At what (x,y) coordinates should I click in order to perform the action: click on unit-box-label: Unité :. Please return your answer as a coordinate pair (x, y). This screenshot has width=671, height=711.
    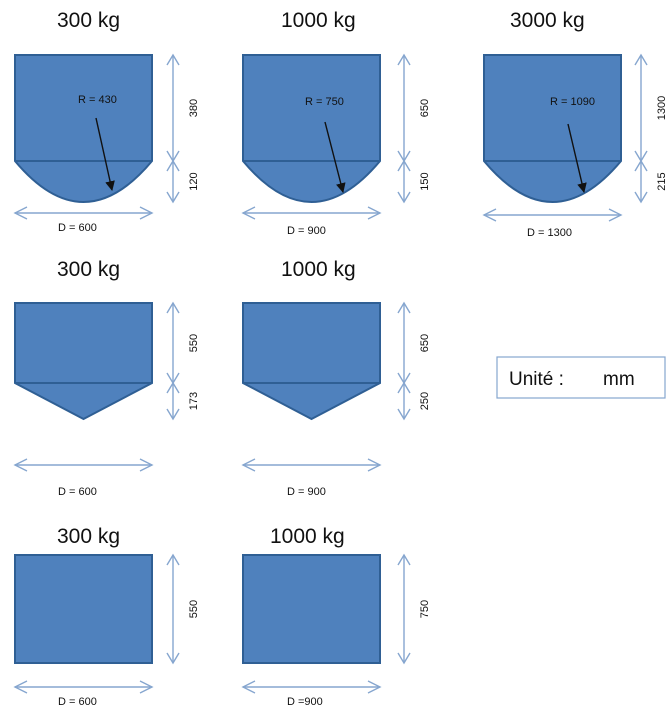
    Looking at the image, I should click on (536, 379).